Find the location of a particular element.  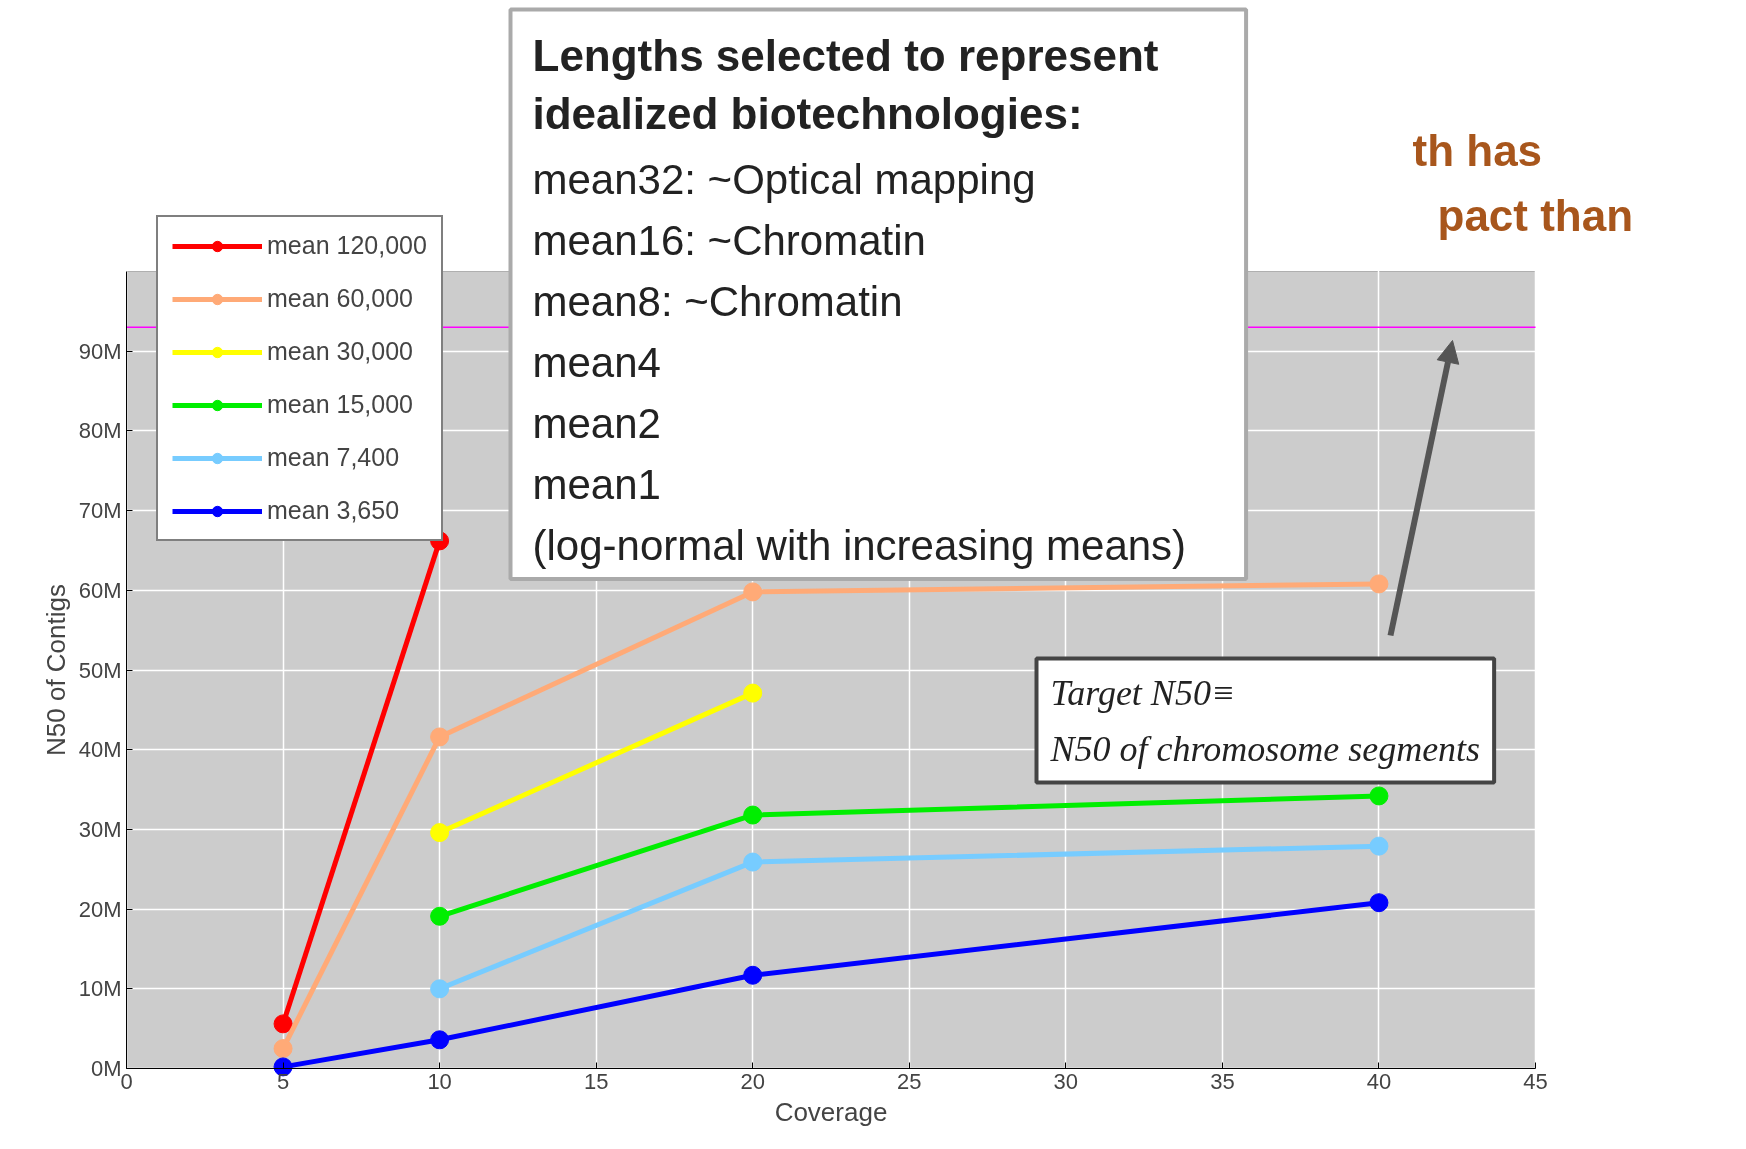

text: mean16: ~Chromatin is located at coordinates (729, 240).